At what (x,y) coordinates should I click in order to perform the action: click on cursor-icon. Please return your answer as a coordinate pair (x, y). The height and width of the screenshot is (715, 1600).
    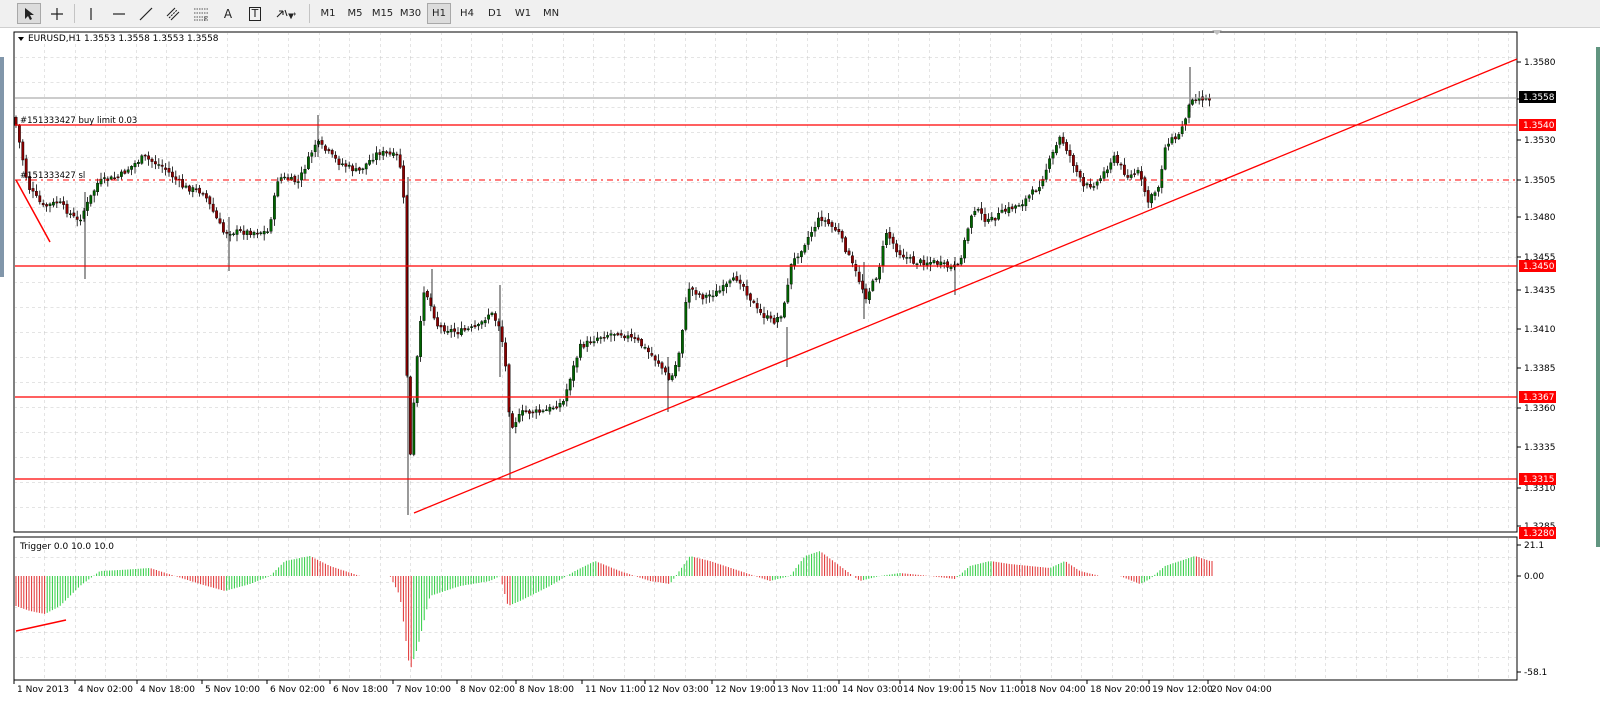
    Looking at the image, I should click on (29, 13).